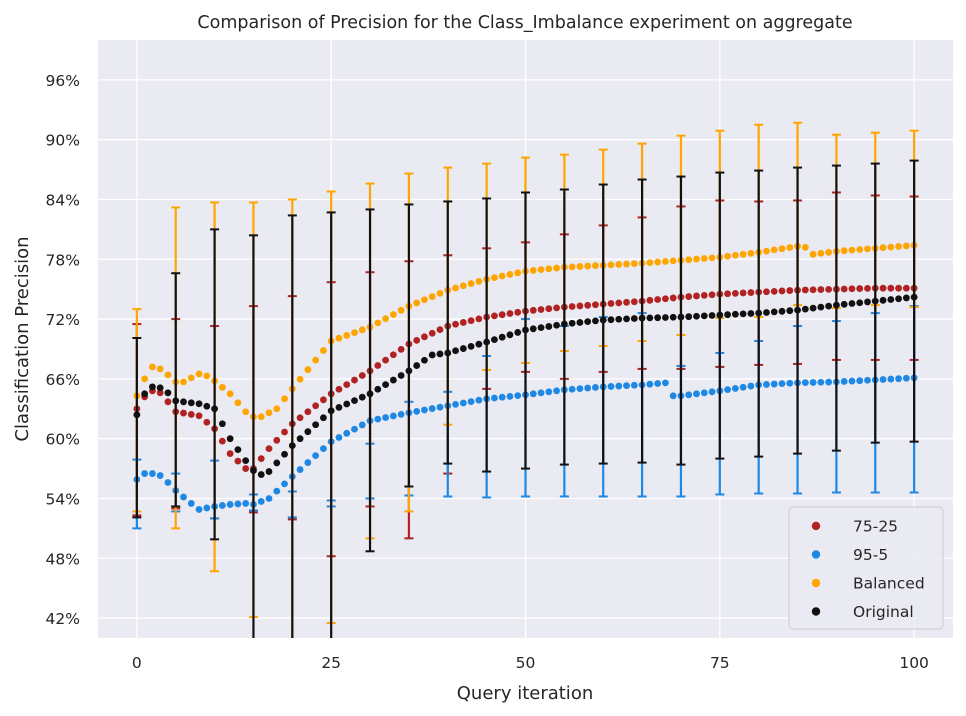 The width and height of the screenshot is (966, 716). Describe the element at coordinates (889, 584) in the screenshot. I see `legend-label: Balanced` at that location.